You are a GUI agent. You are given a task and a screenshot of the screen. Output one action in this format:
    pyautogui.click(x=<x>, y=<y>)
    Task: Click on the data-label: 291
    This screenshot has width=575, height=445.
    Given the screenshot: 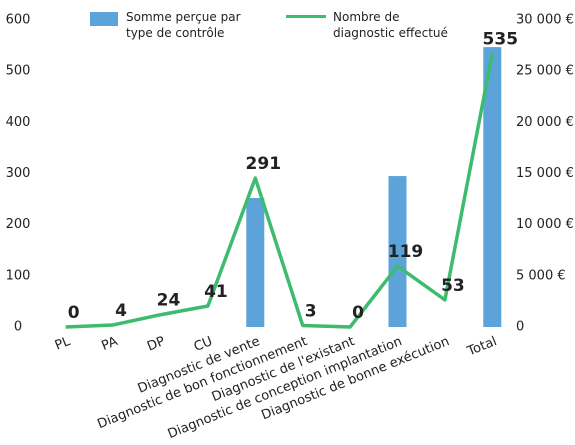 What is the action you would take?
    pyautogui.click(x=264, y=164)
    